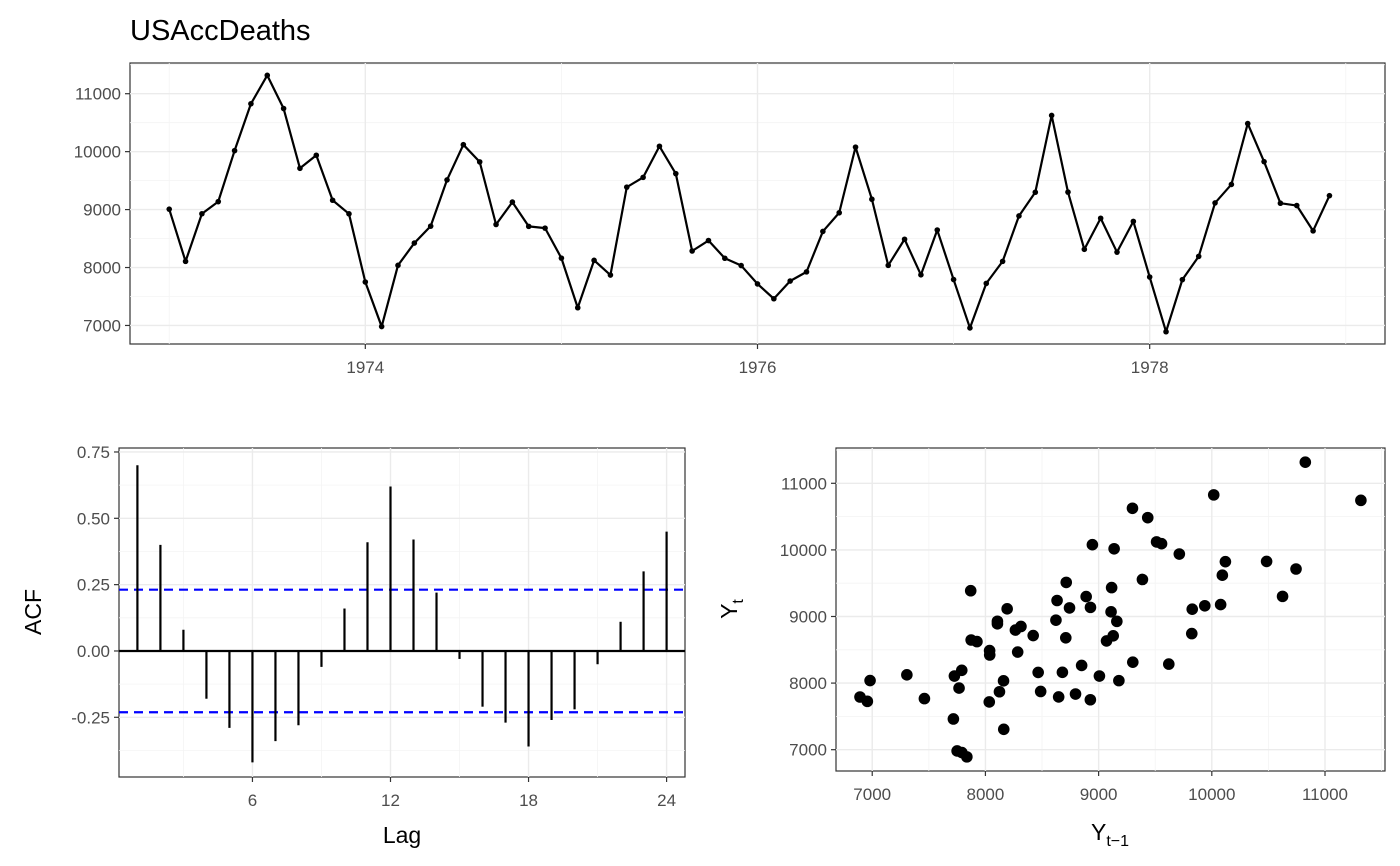 The height and width of the screenshot is (866, 1400). I want to click on x-tick-label: 6, so click(252, 800).